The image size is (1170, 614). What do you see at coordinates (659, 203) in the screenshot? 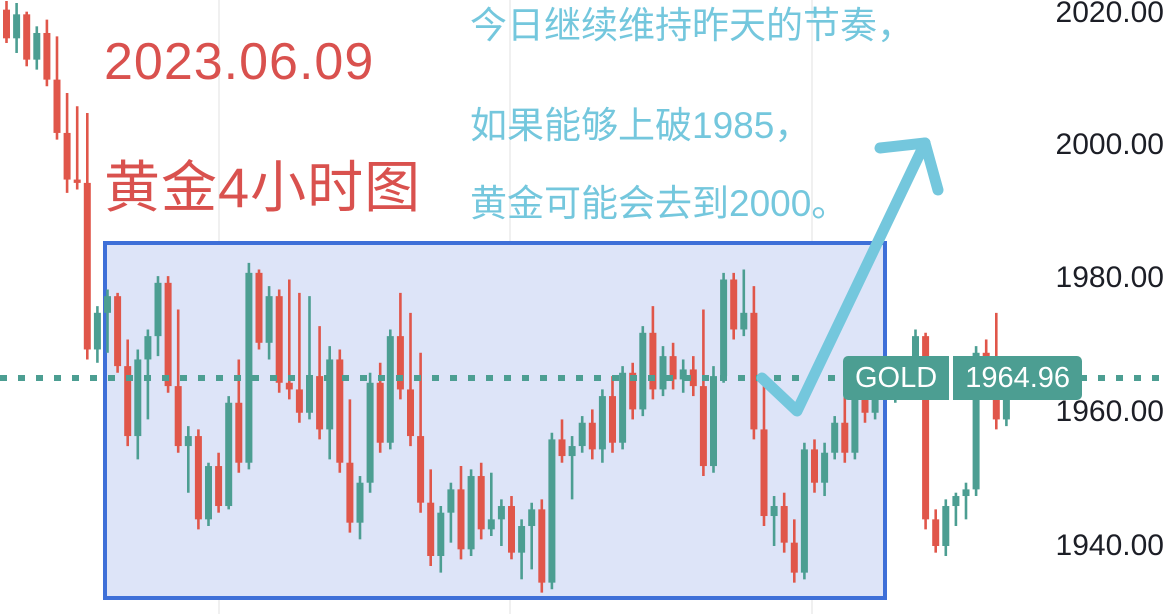
I see `annotation-line-3: 黄金可能会去到2000。` at bounding box center [659, 203].